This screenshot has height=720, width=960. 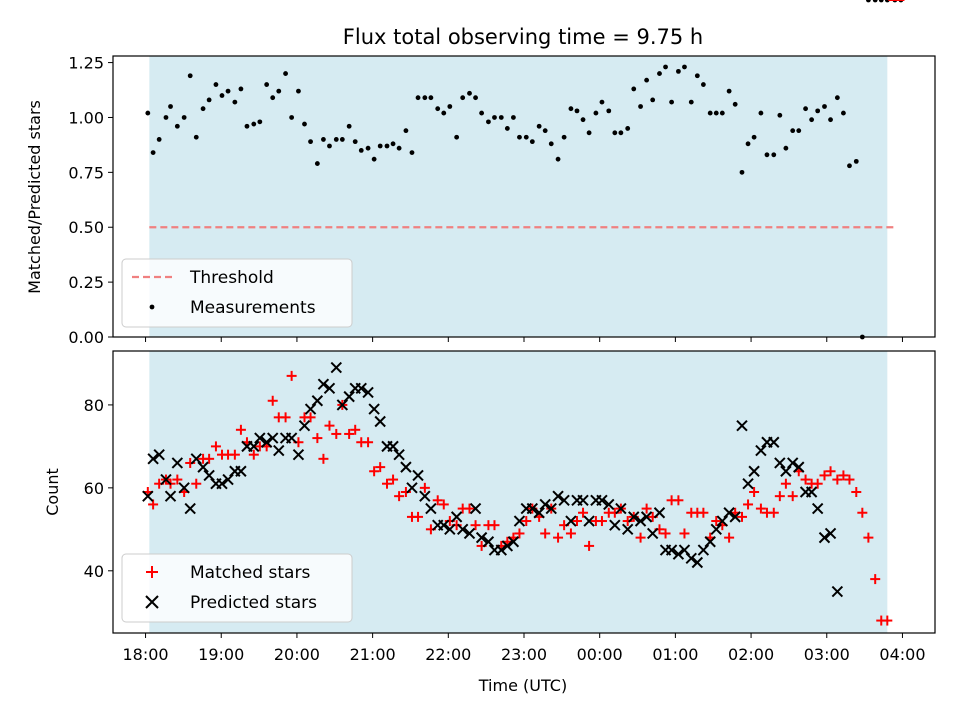 I want to click on bottom-legend: Matched stars Predicted stars, so click(x=237, y=588).